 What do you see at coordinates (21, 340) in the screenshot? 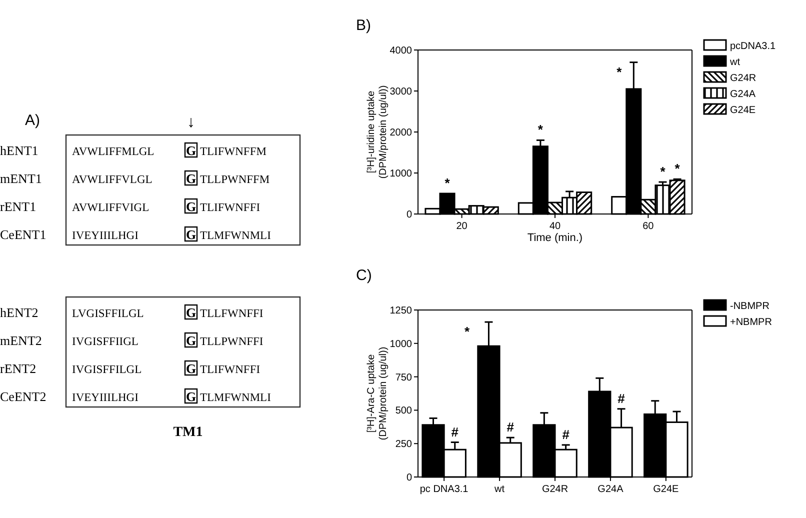
I see `category-label: mENT2` at bounding box center [21, 340].